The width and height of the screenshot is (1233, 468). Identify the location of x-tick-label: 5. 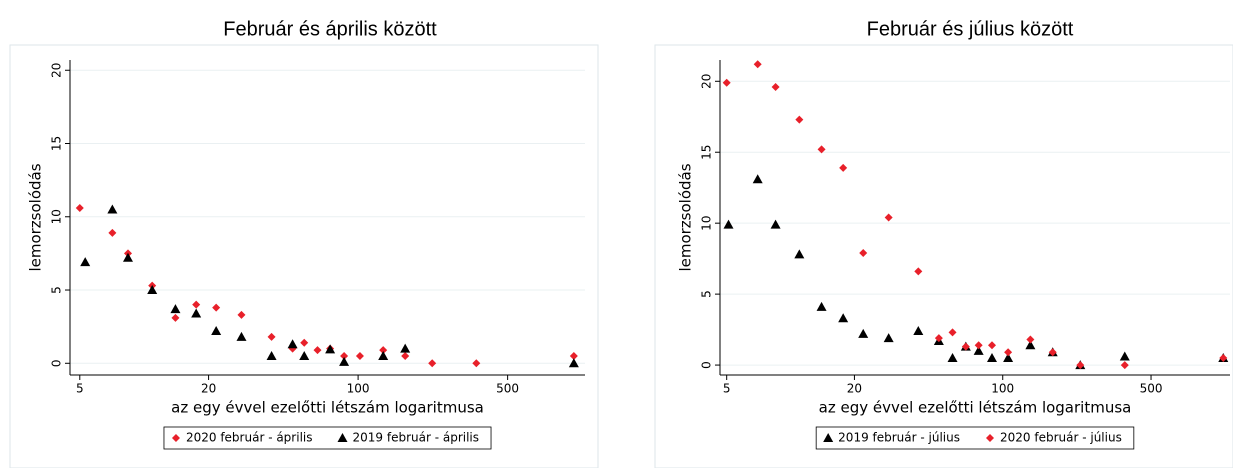
(80, 389).